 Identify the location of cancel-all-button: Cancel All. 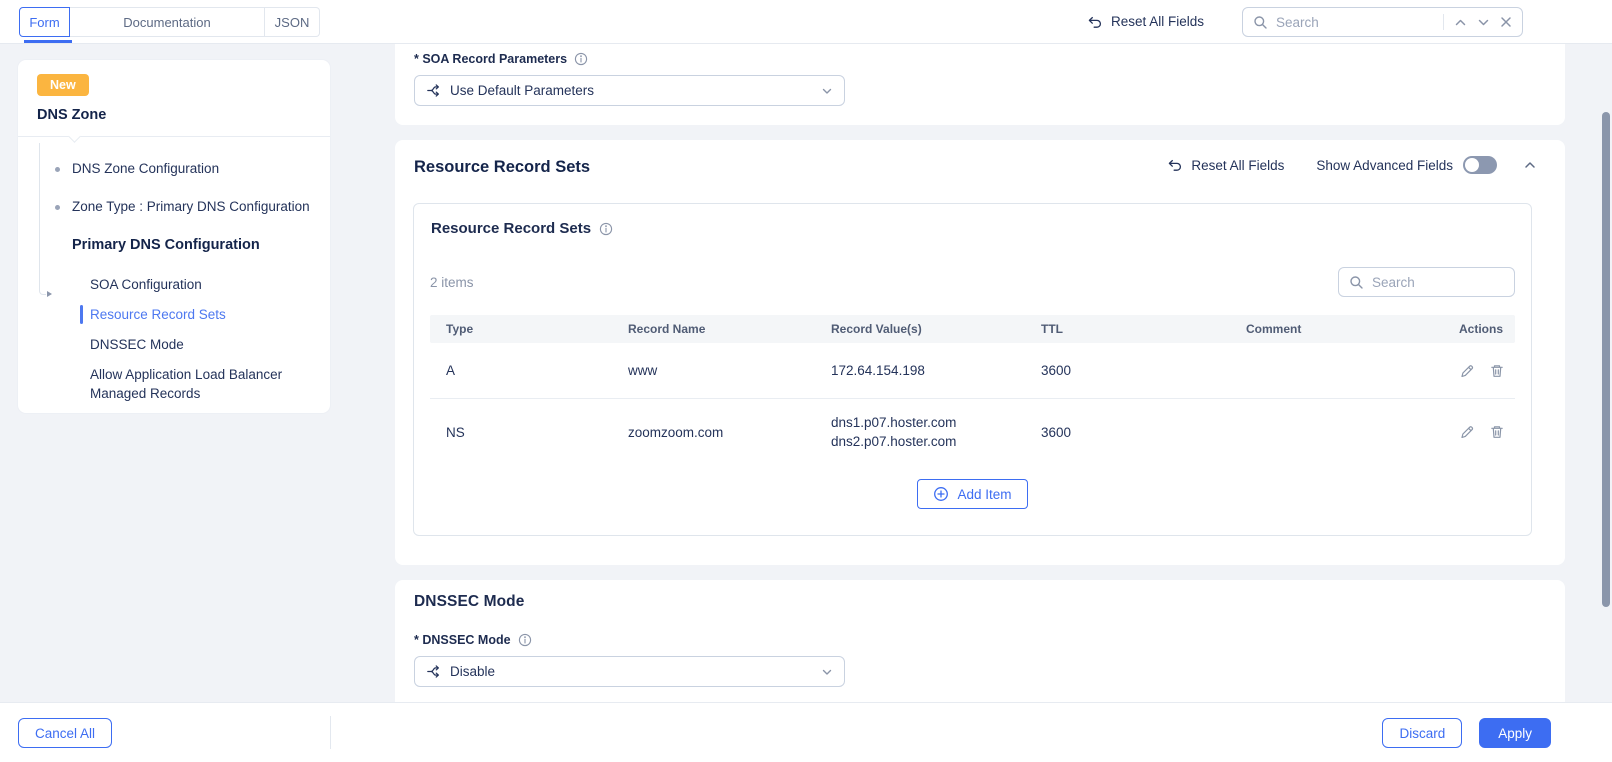
(65, 733).